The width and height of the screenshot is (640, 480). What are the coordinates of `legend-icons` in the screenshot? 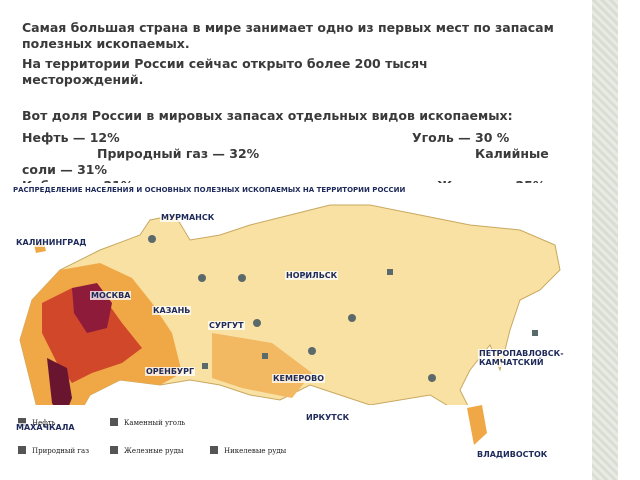 It's located at (118, 436).